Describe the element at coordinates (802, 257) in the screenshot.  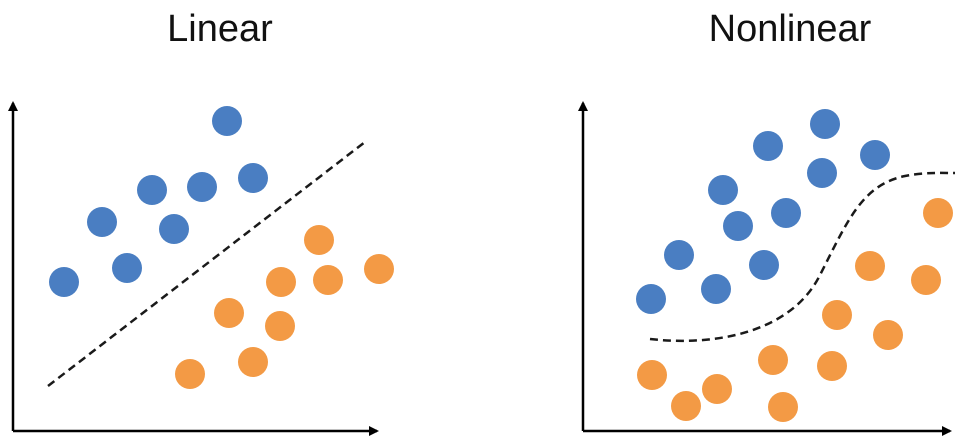
I see `nonlinear-decision-boundary` at that location.